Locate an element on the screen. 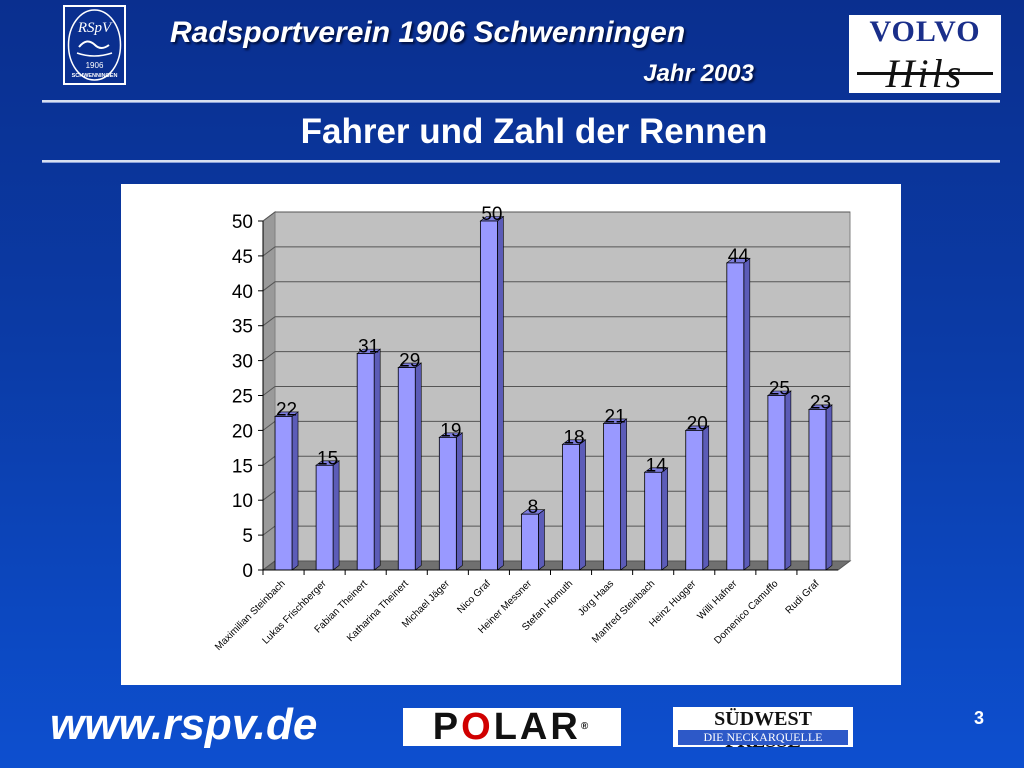  x-category-label: Willi Hafner is located at coordinates (718, 600).